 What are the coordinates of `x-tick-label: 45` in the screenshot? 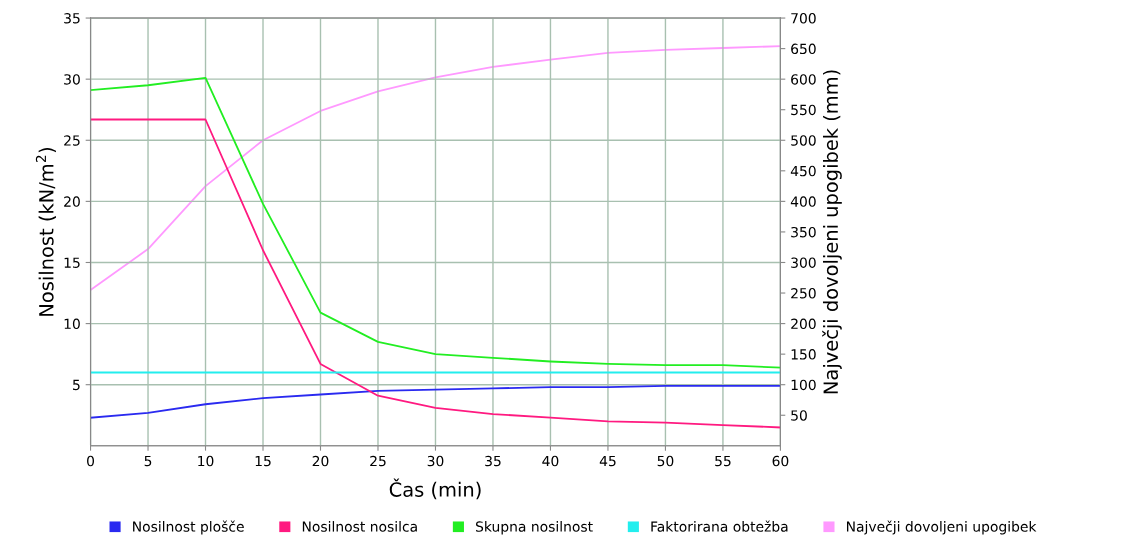 It's located at (607, 461).